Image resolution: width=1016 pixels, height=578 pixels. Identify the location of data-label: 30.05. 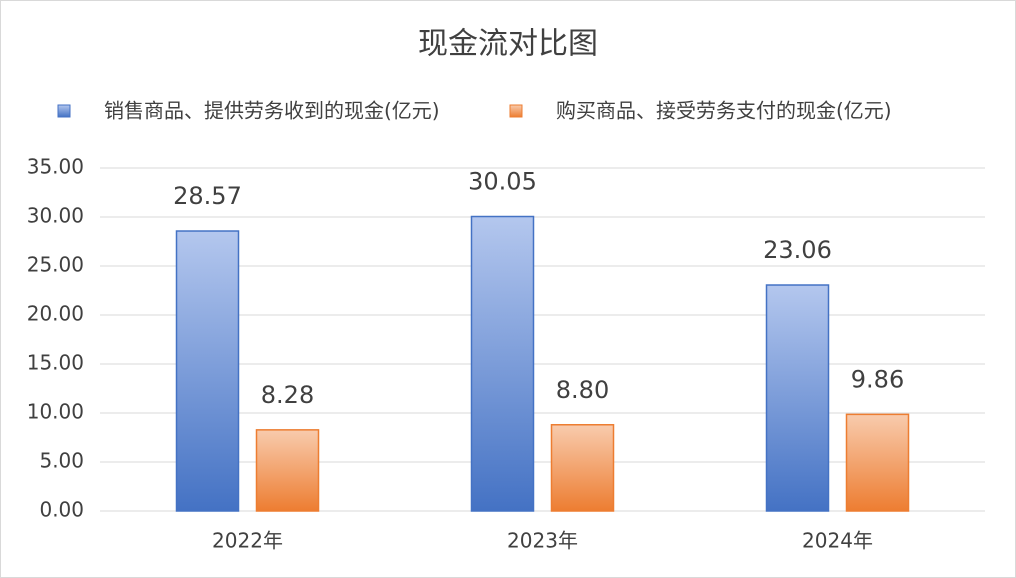
(502, 182).